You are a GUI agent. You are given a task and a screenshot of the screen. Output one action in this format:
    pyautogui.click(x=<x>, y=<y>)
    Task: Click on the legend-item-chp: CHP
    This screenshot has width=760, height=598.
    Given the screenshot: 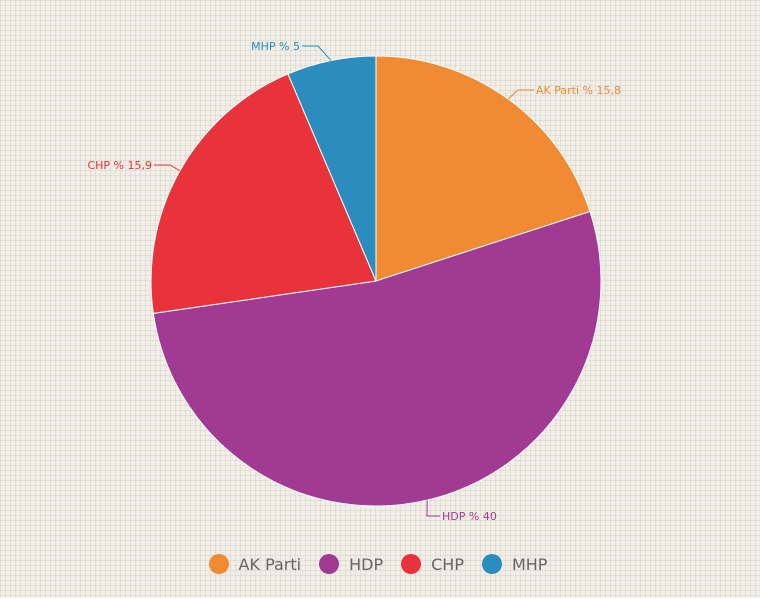 What is the action you would take?
    pyautogui.click(x=432, y=564)
    